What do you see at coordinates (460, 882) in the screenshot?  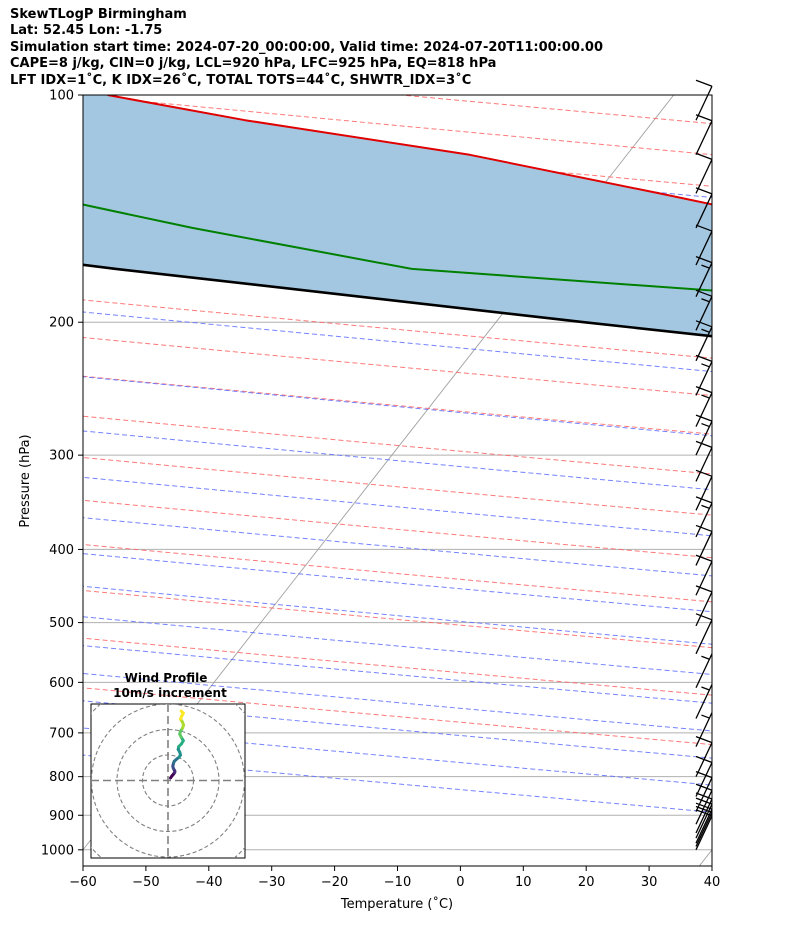 I see `x-tick-label: 0` at bounding box center [460, 882].